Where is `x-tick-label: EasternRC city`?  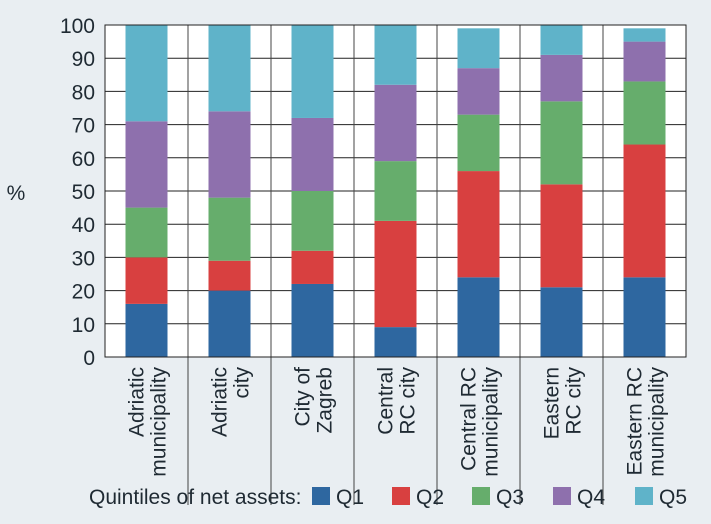 x-tick-label: EasternRC city is located at coordinates (563, 403).